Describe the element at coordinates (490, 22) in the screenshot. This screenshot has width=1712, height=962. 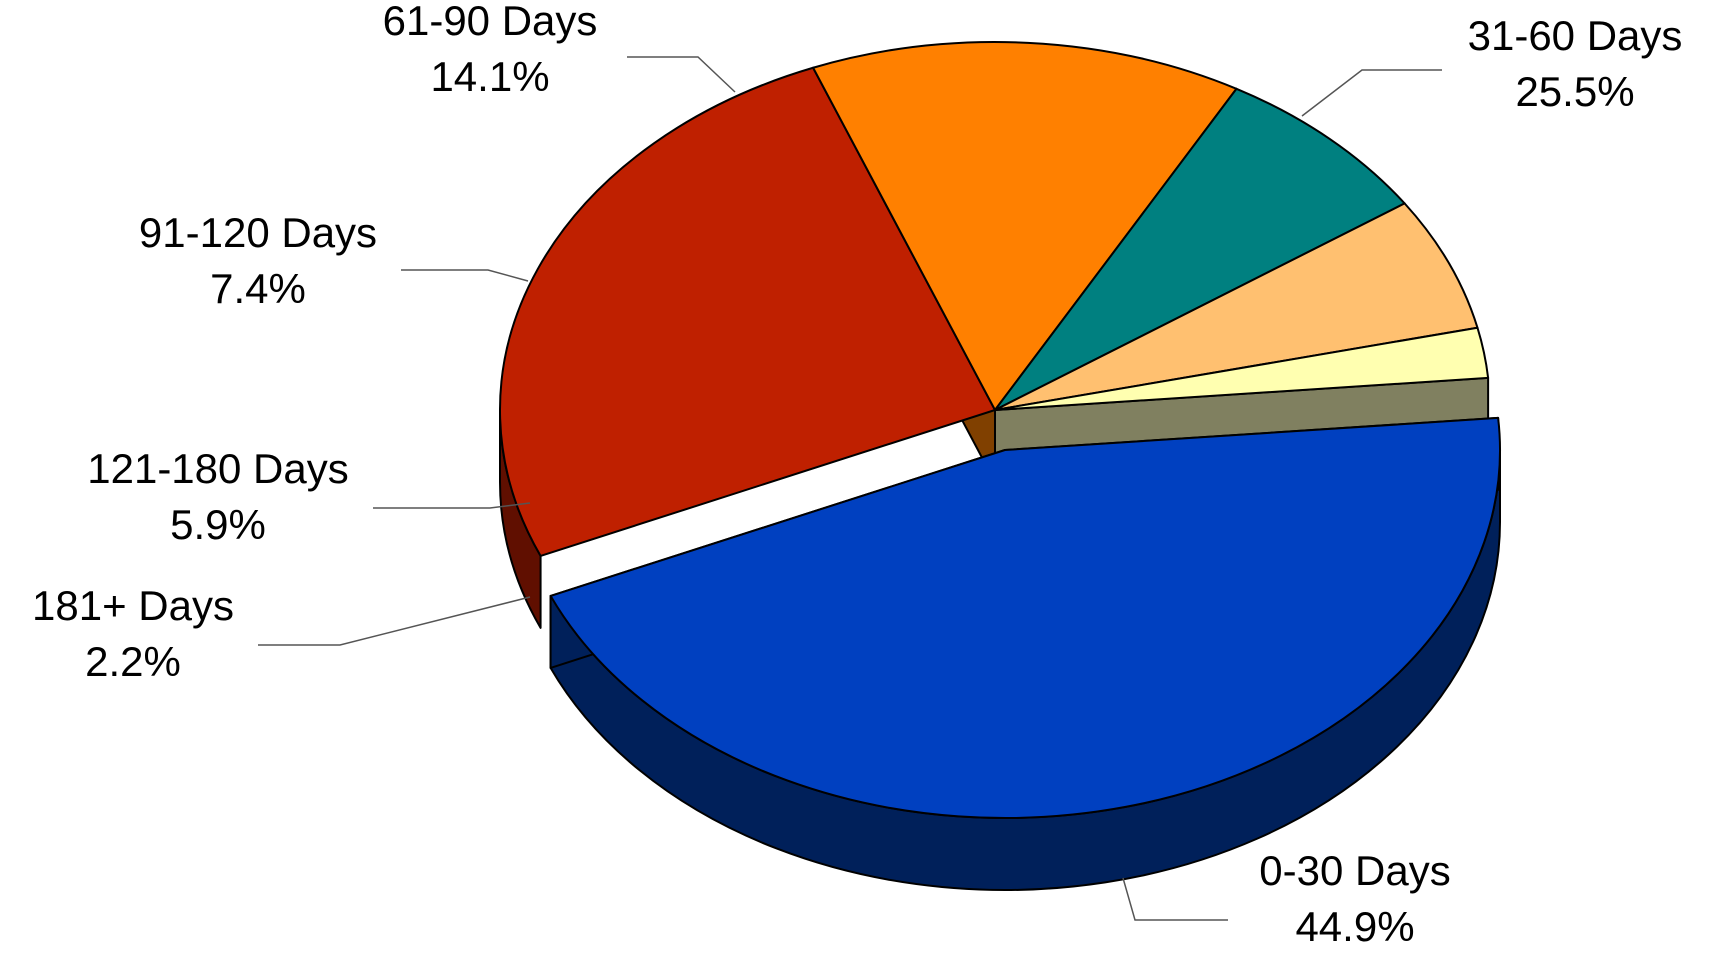
I see `slice-label-2: 61-90 Days` at that location.